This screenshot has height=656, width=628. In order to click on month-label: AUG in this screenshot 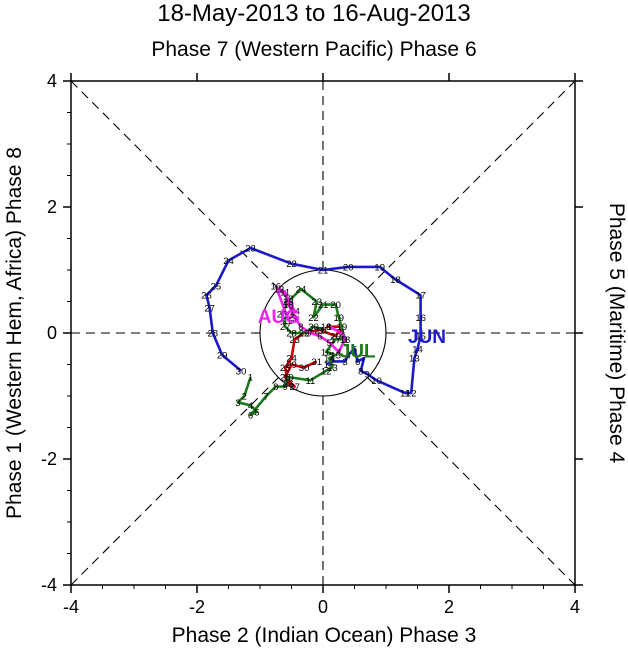, I will do `click(279, 317)`.